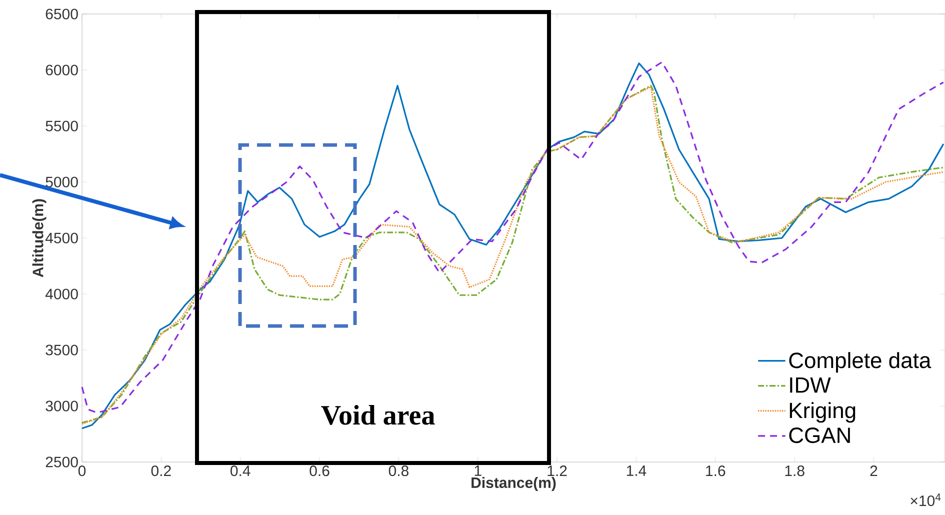  I want to click on x-tick-label: 0.8, so click(398, 471).